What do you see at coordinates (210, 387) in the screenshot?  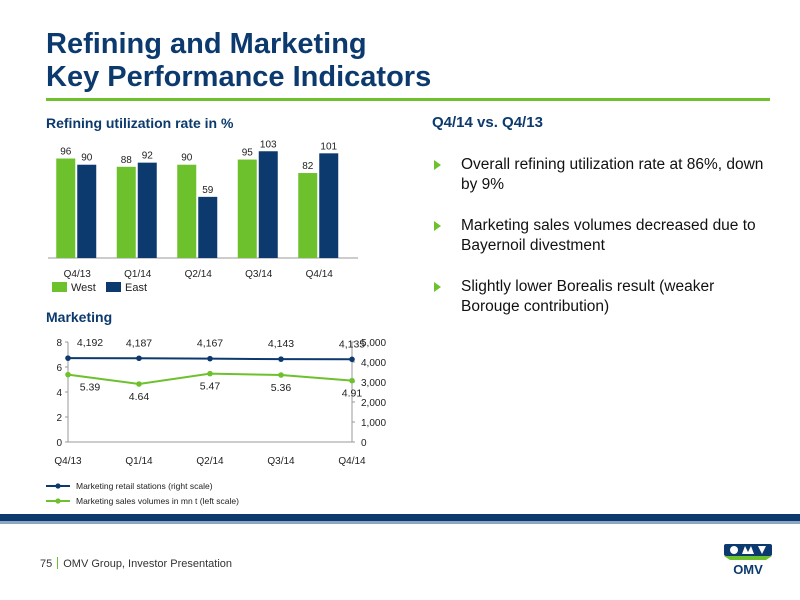 I see `point-data-label: 5.47` at bounding box center [210, 387].